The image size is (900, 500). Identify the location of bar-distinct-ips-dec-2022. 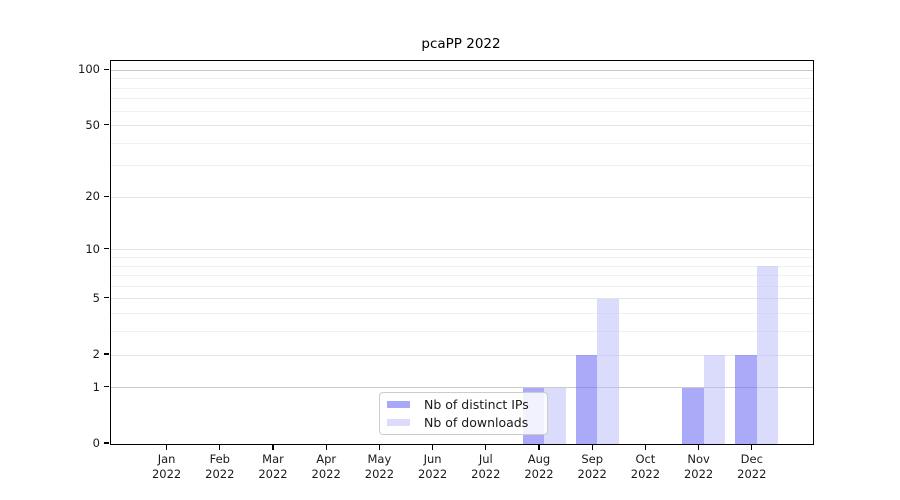
(746, 399).